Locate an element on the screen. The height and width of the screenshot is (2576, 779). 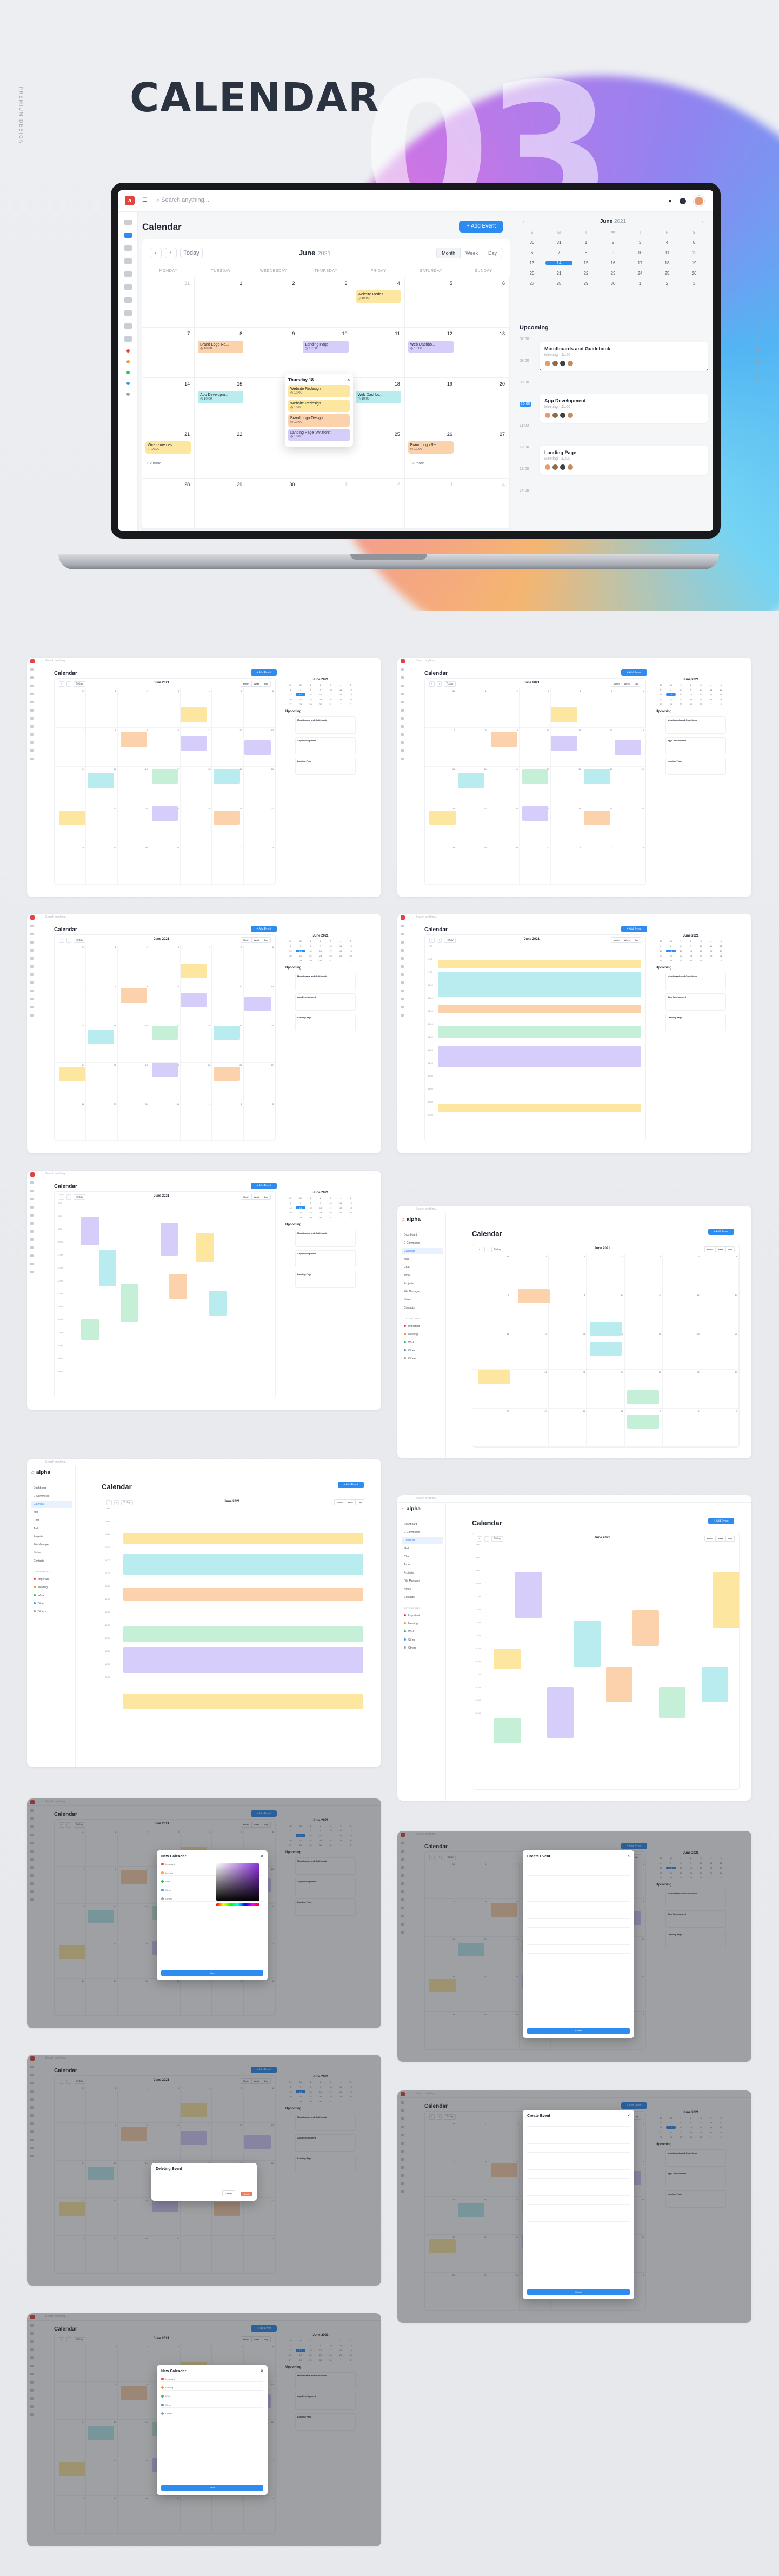
thumb-day-cell: 21 is located at coordinates (70, 1960).